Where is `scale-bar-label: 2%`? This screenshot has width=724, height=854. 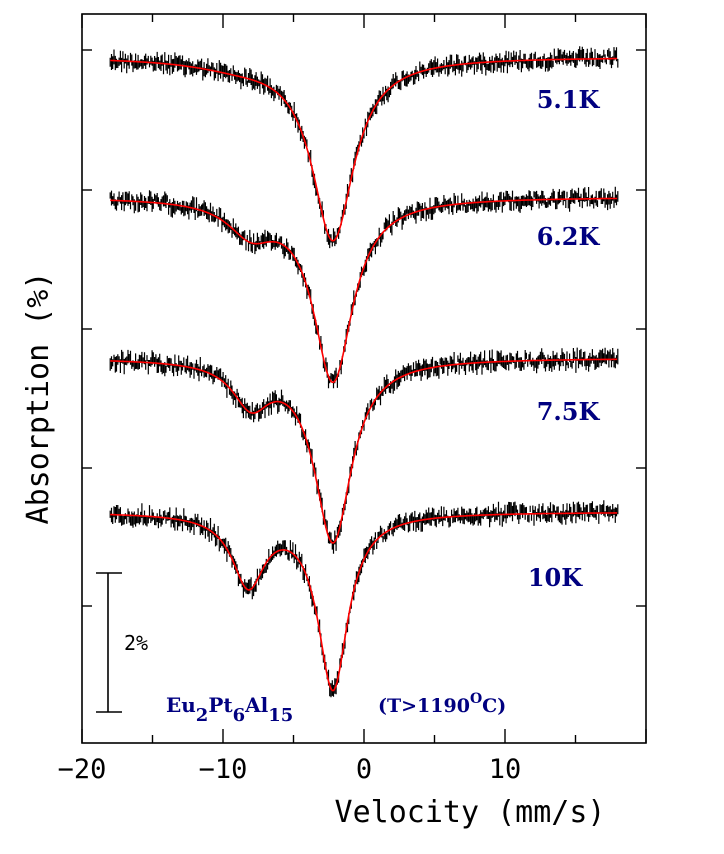 scale-bar-label: 2% is located at coordinates (136, 643).